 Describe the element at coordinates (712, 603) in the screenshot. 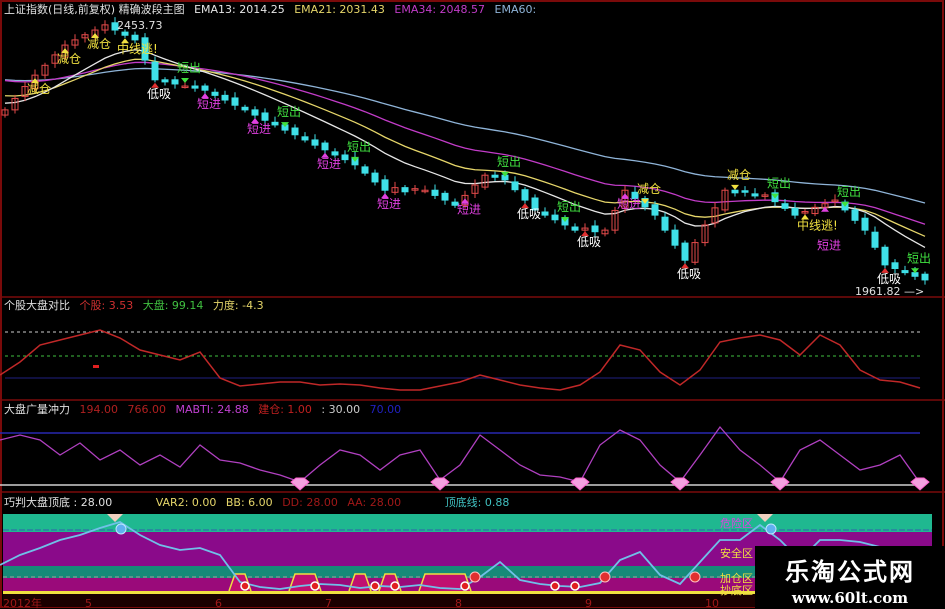

I see `x-tick-label: 10` at that location.